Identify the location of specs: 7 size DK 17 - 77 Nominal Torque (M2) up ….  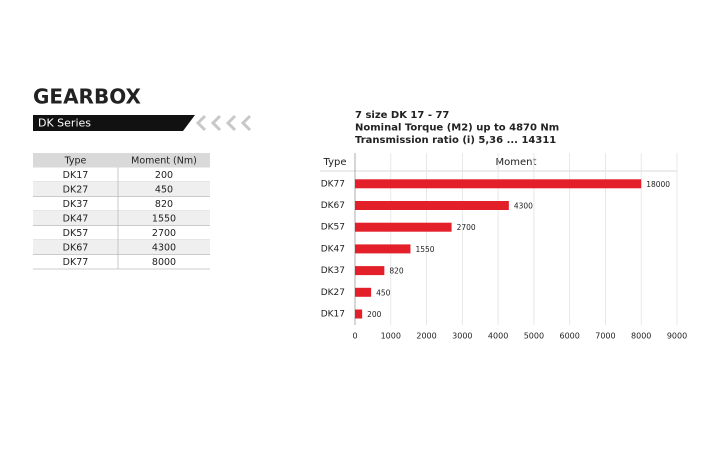
(457, 128).